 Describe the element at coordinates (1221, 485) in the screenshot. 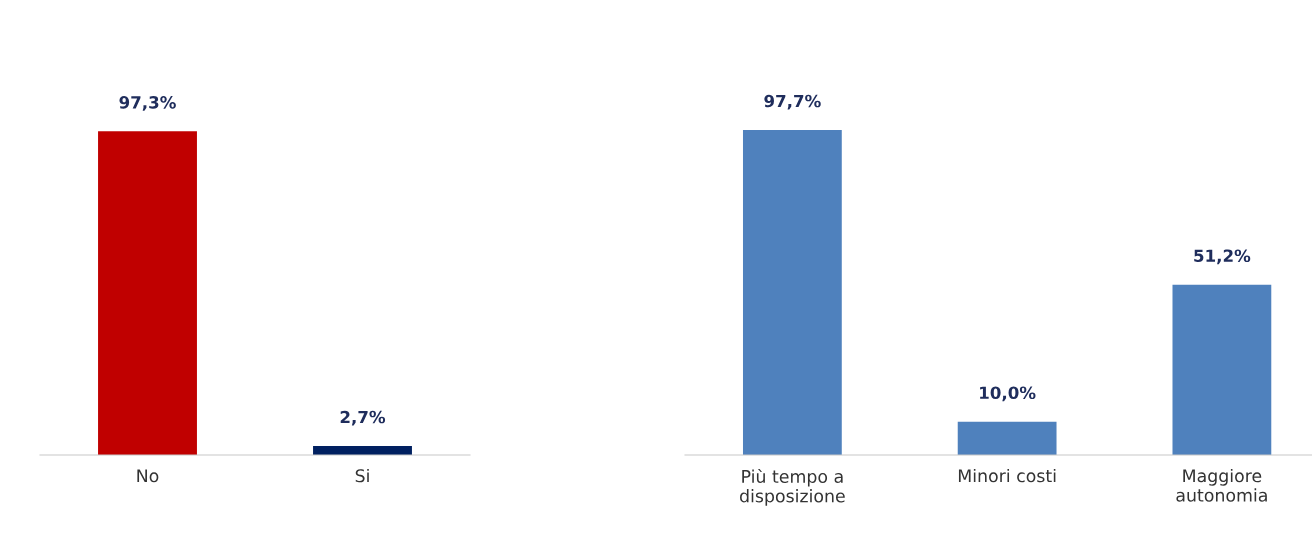

I see `x-tick-label: Maggiore autonomia` at that location.